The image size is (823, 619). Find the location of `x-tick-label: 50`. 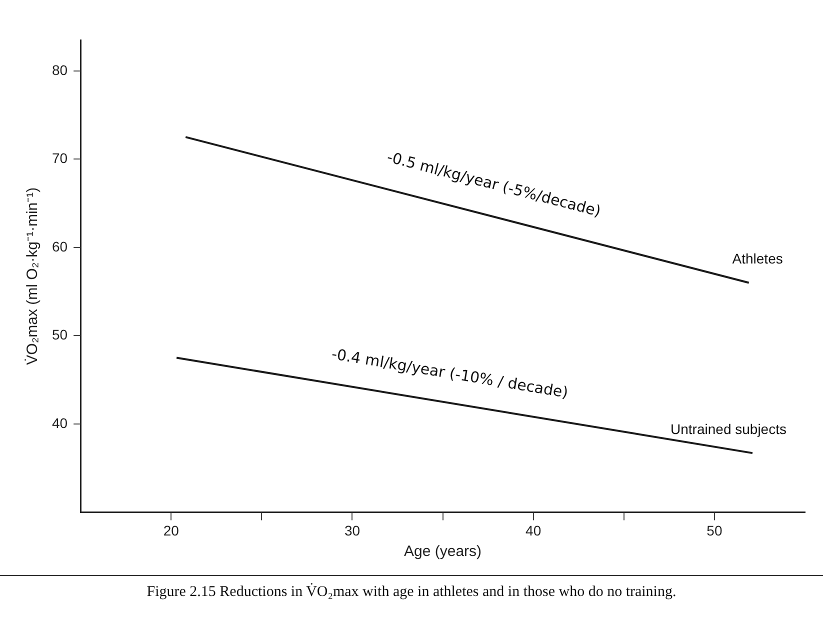

x-tick-label: 50 is located at coordinates (714, 530).